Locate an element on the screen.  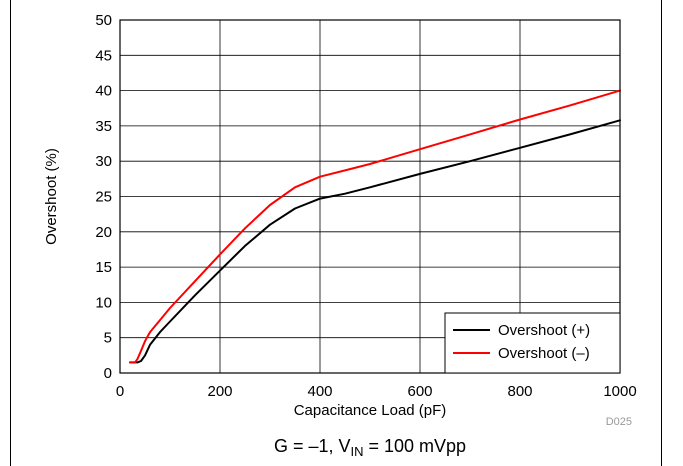
y-tick-label: 15 is located at coordinates (103, 267).